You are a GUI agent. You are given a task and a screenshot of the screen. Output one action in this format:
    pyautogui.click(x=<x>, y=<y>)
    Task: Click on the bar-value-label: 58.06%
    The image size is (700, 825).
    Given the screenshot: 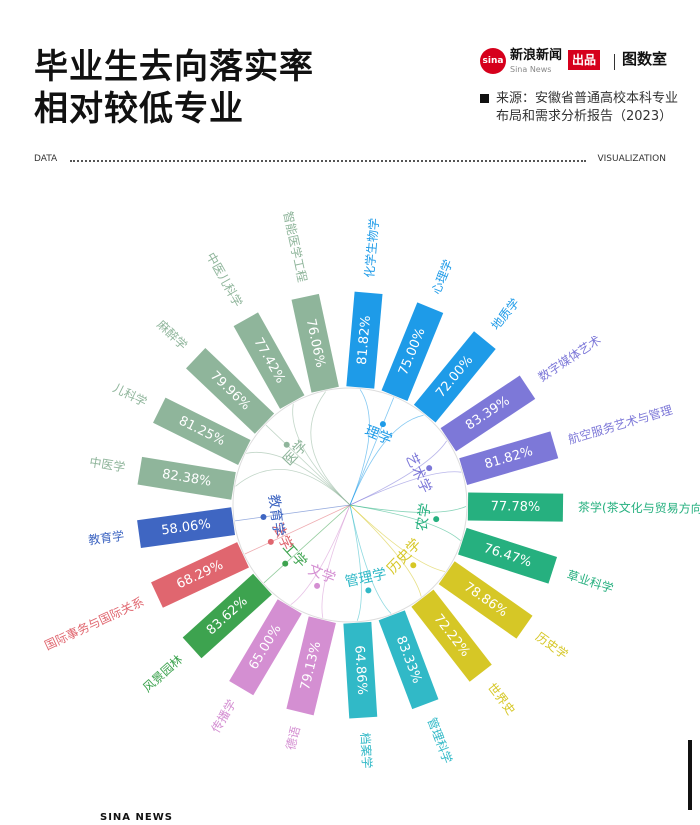 What is the action you would take?
    pyautogui.click(x=185, y=528)
    